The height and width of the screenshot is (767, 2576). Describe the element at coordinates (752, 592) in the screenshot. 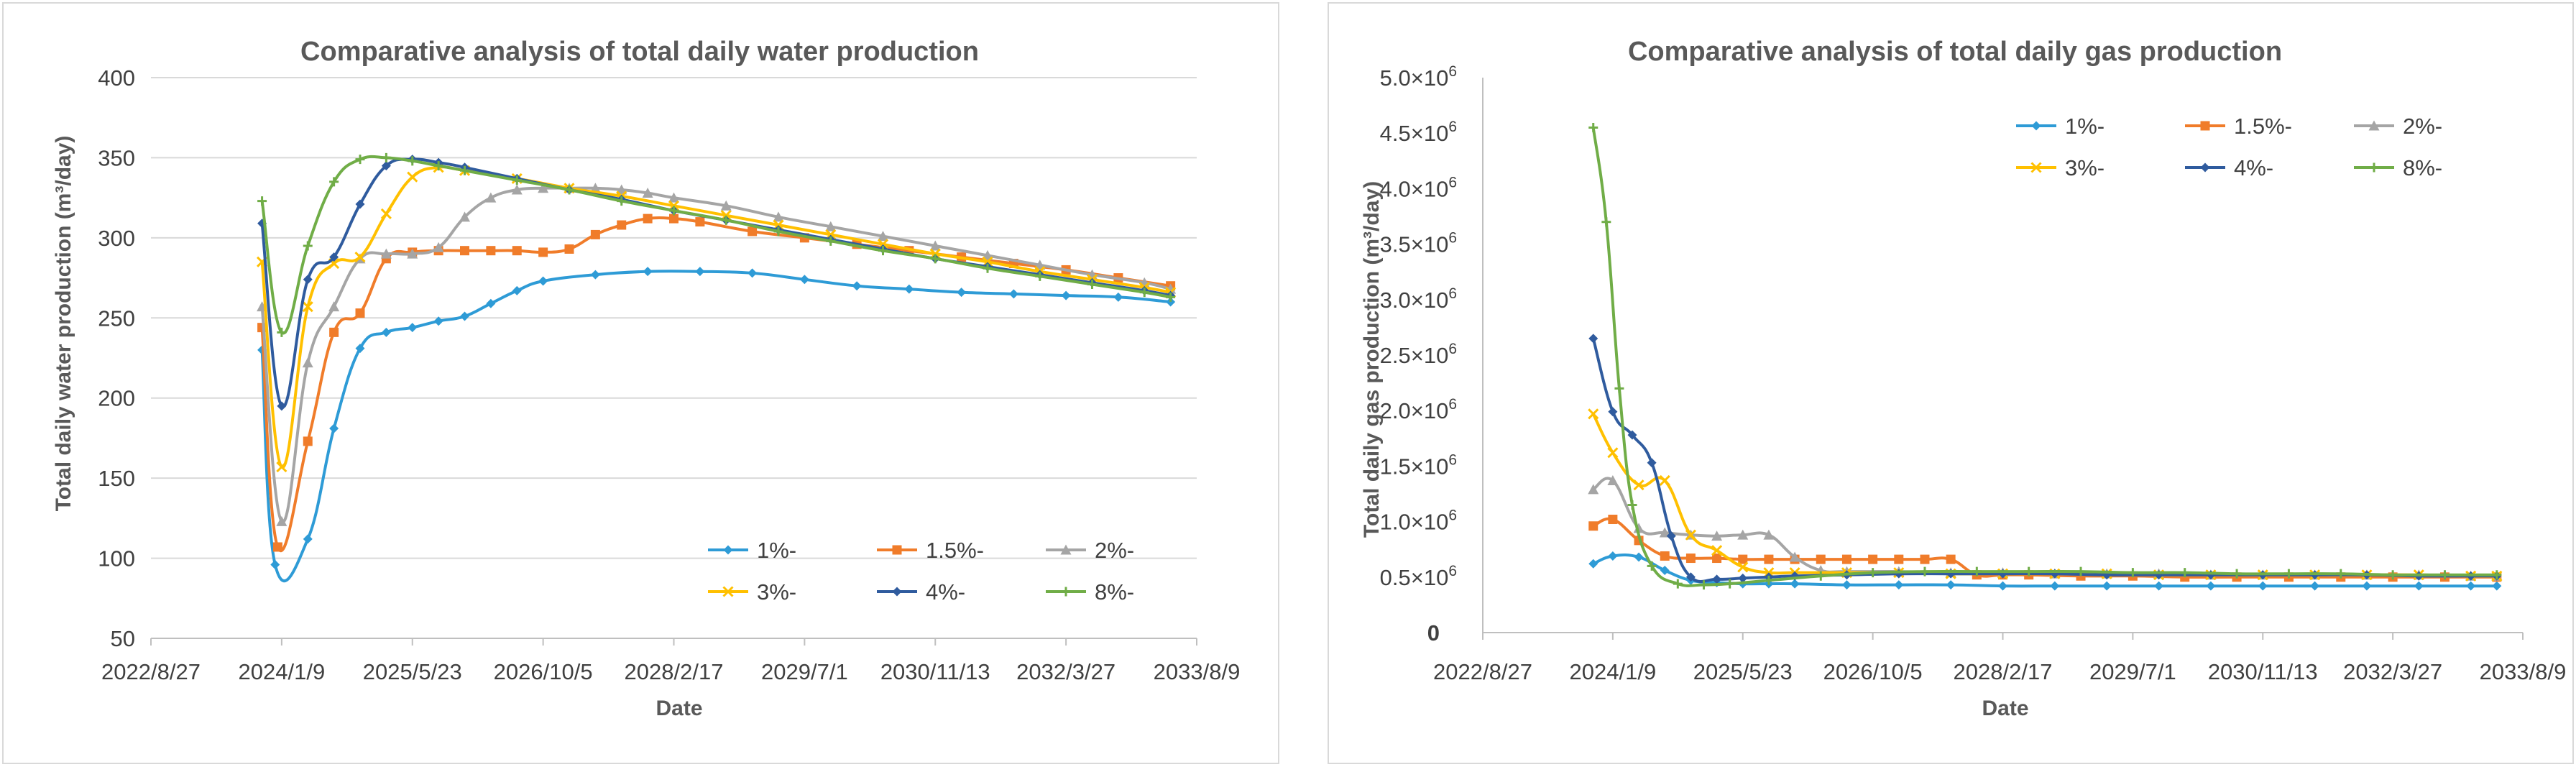

I see `water-legend-item: 3%-` at that location.